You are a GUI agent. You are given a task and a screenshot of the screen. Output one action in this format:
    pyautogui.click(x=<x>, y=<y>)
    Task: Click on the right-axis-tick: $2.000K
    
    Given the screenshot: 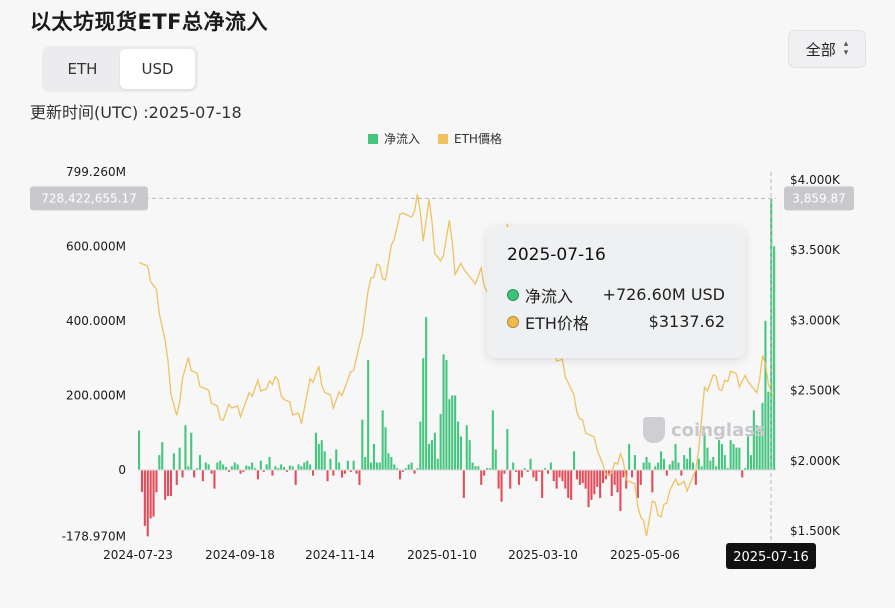 What is the action you would take?
    pyautogui.click(x=815, y=461)
    